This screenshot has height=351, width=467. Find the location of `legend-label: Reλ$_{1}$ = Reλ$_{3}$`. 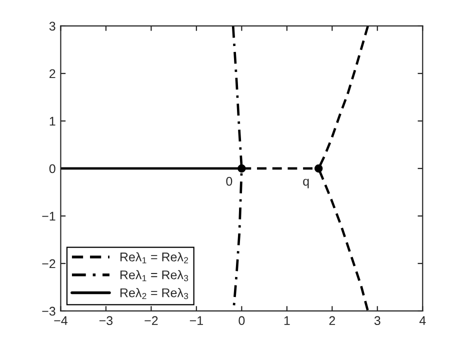

legend-label: Reλ$_{1}$ = Reλ$_{3}$ is located at coordinates (154, 276).